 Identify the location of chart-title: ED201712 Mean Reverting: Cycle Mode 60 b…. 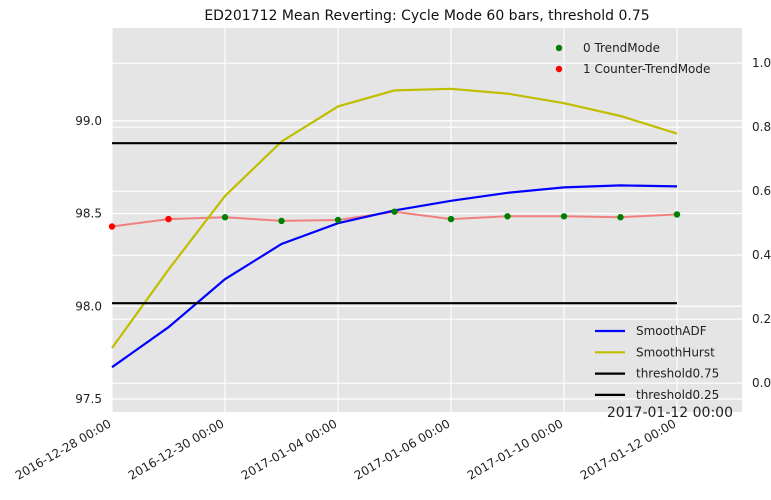
(426, 16).